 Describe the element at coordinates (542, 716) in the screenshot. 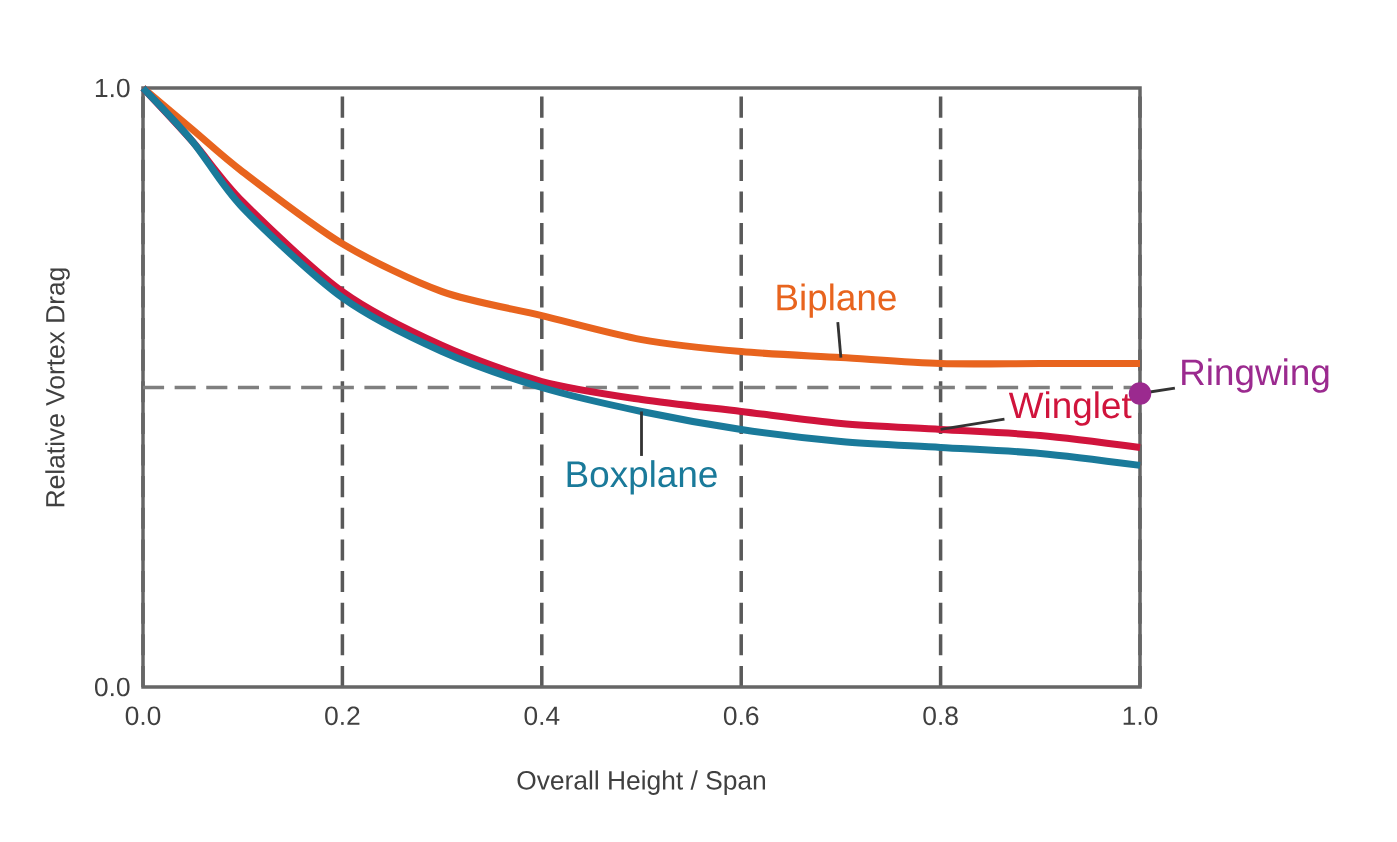

I see `x-tick-label: 0.4` at that location.